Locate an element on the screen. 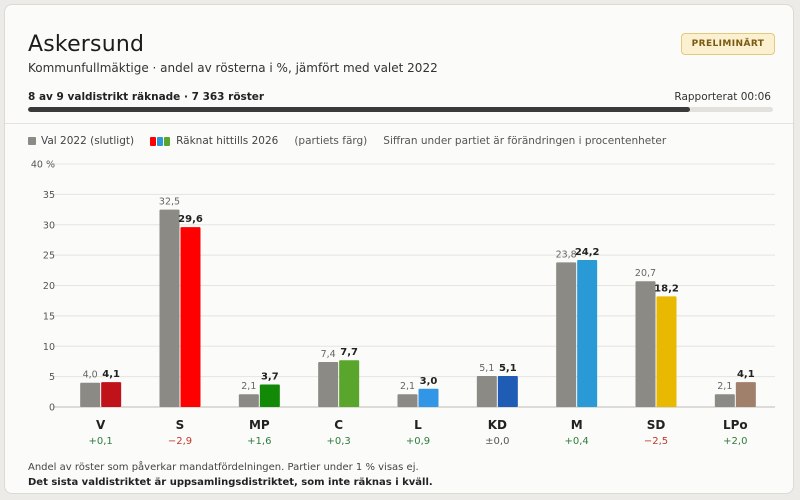  value-label-2026: 24,2 is located at coordinates (587, 252).